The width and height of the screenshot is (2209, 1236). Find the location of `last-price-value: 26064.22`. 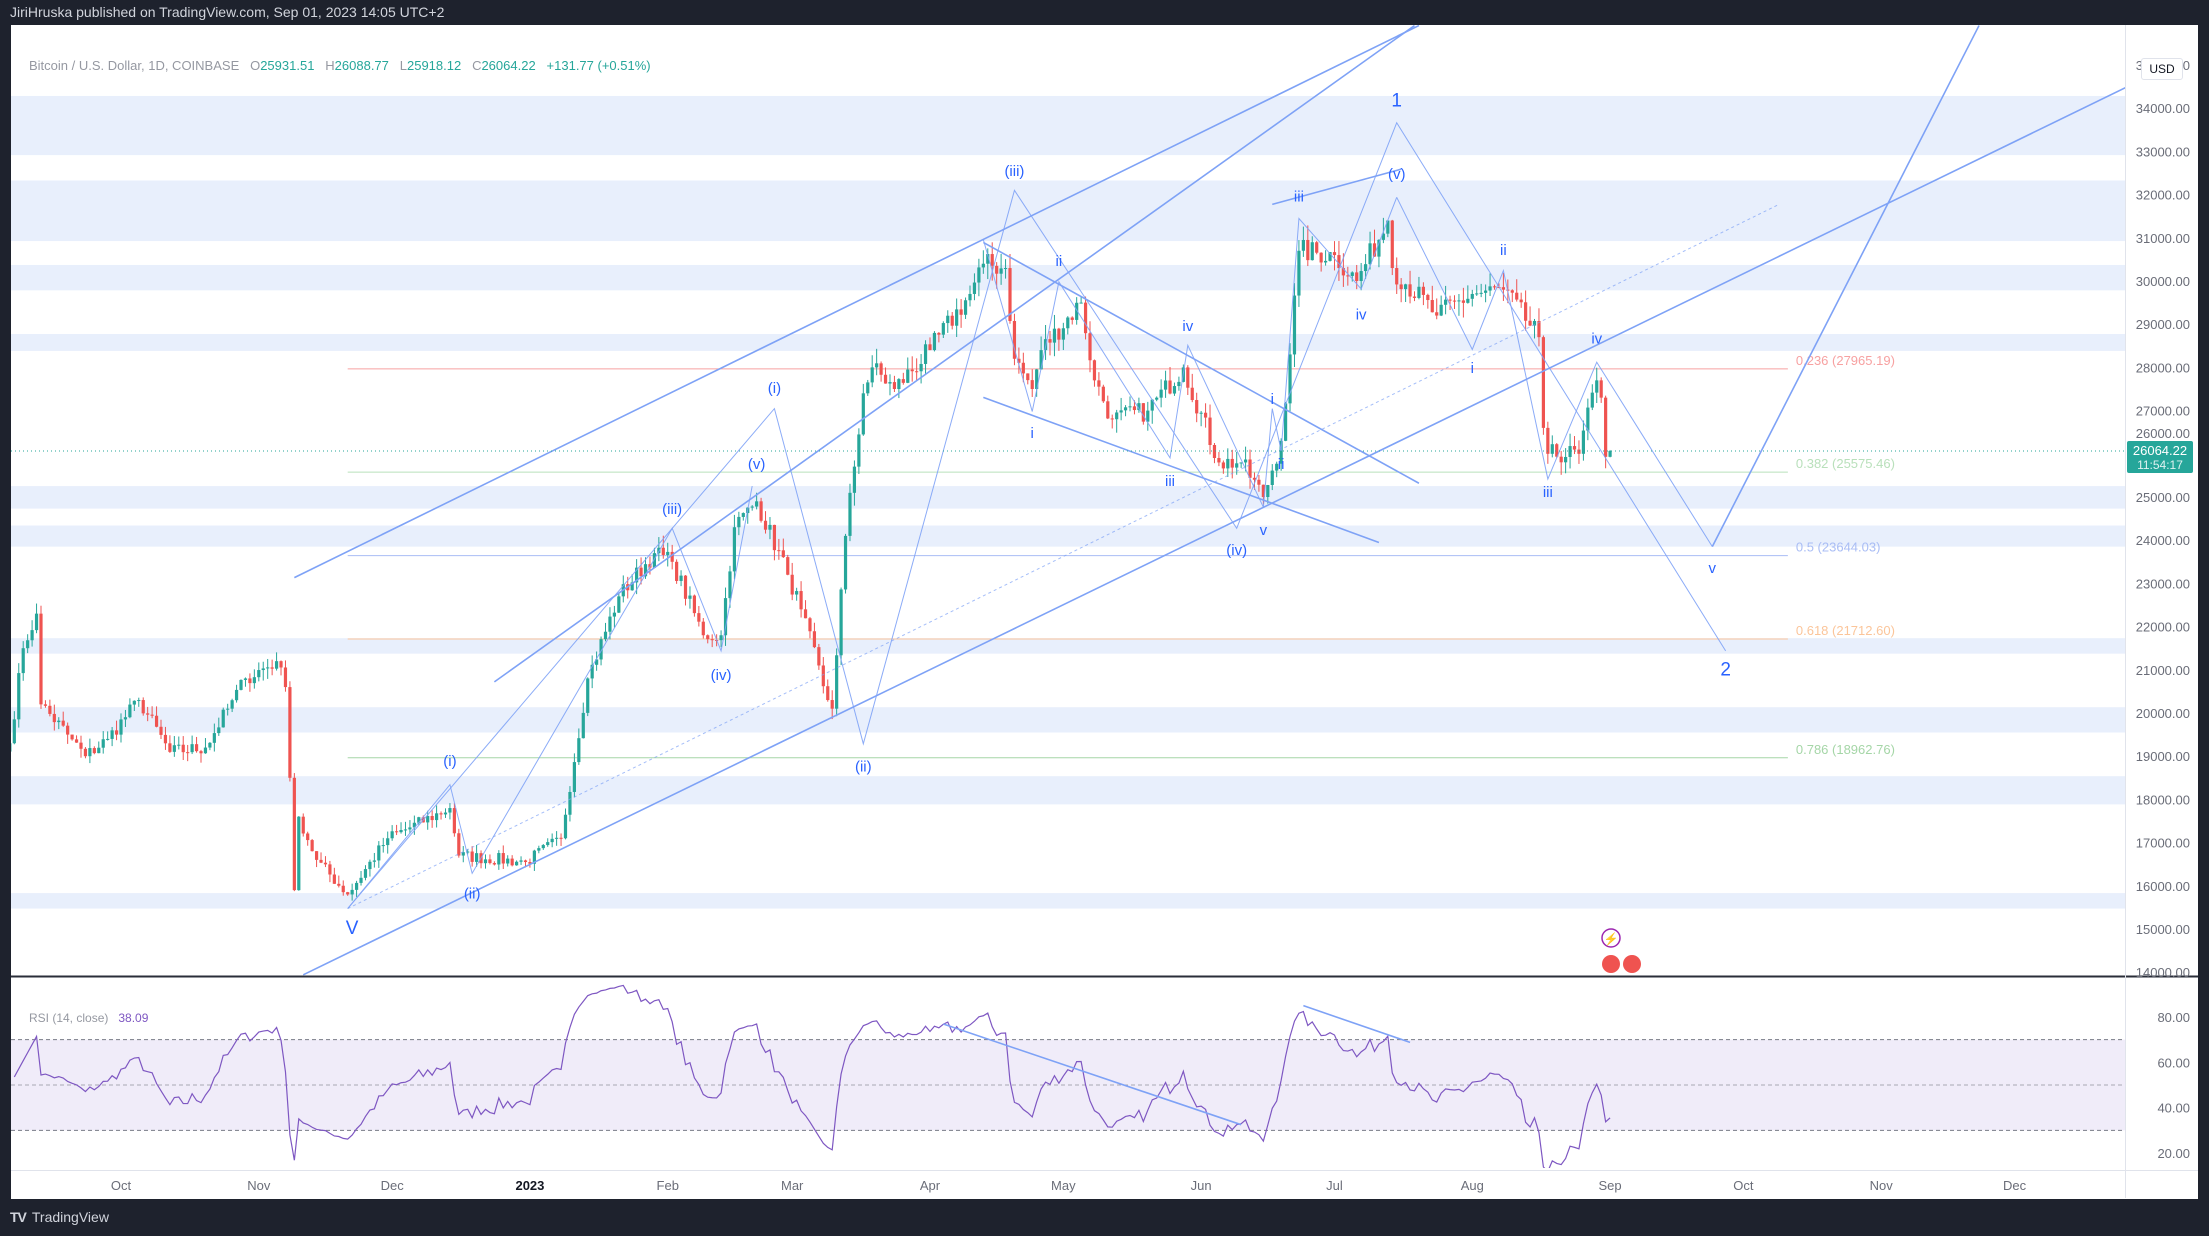

last-price-value: 26064.22 is located at coordinates (2160, 450).